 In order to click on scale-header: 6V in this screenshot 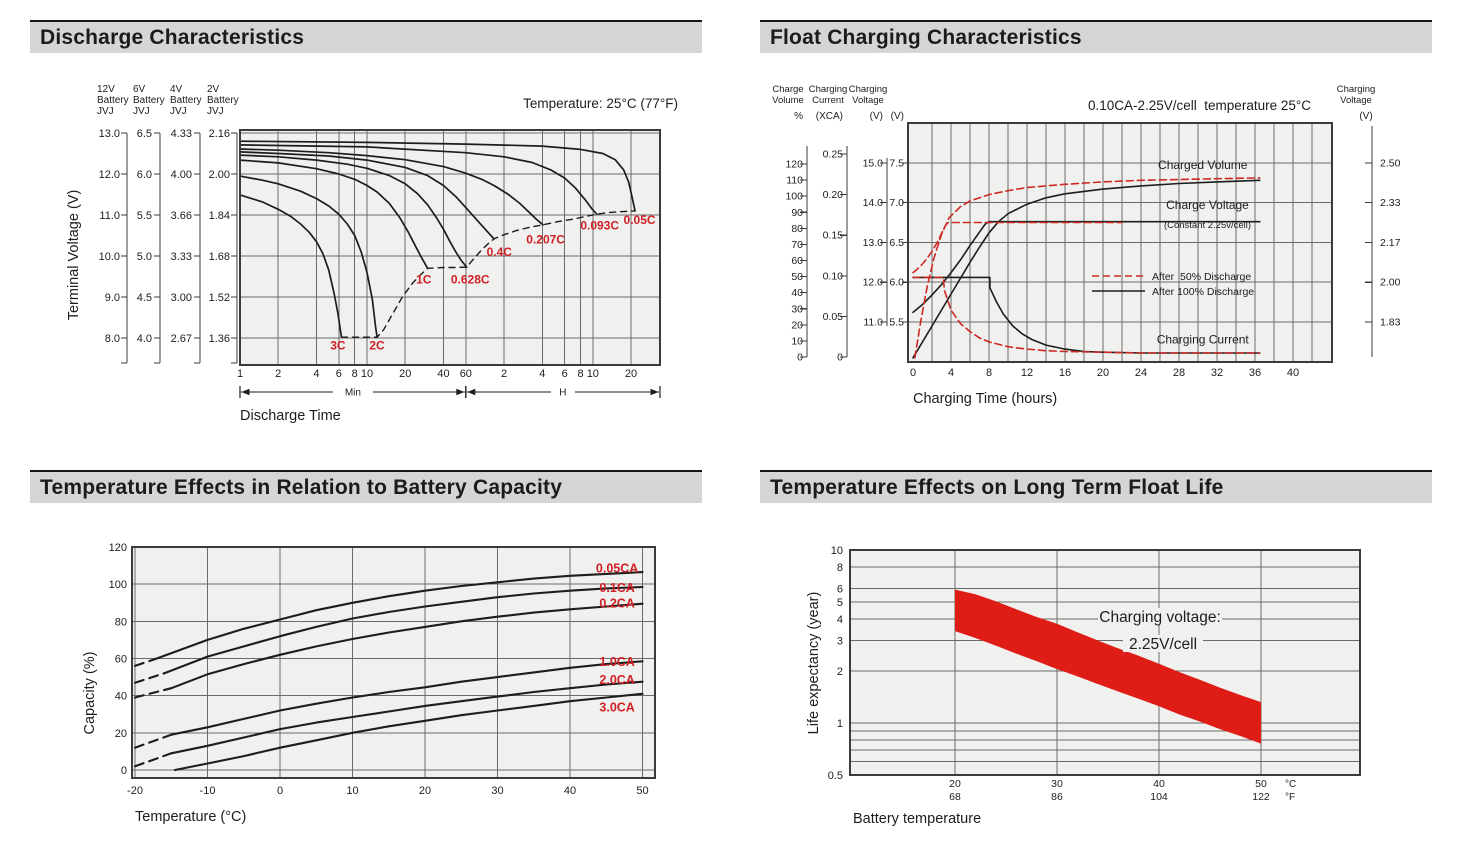, I will do `click(139, 89)`.